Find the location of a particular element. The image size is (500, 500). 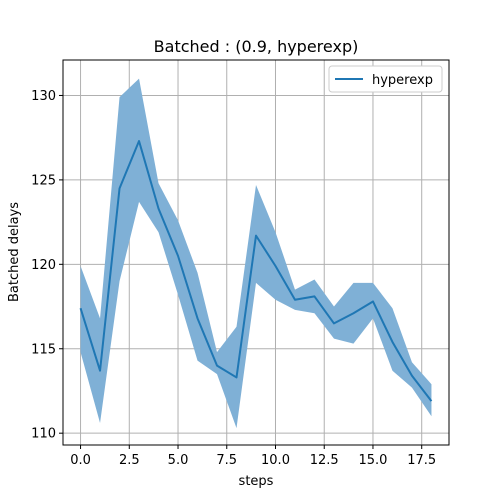

legend: hyperexp is located at coordinates (385, 79).